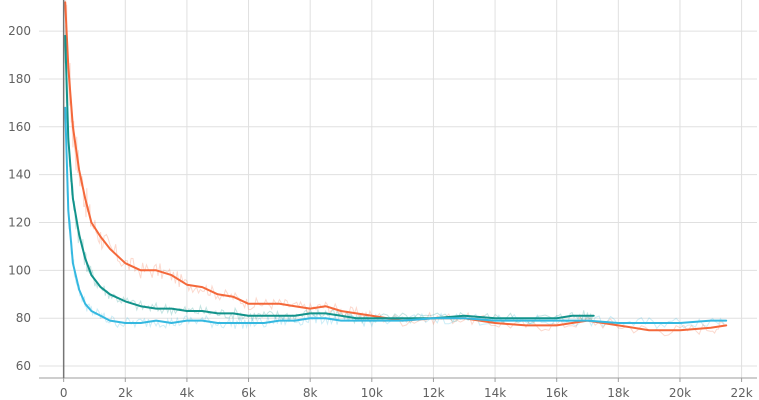 The image size is (759, 400). What do you see at coordinates (433, 393) in the screenshot?
I see `x-tick-label: 12k` at bounding box center [433, 393].